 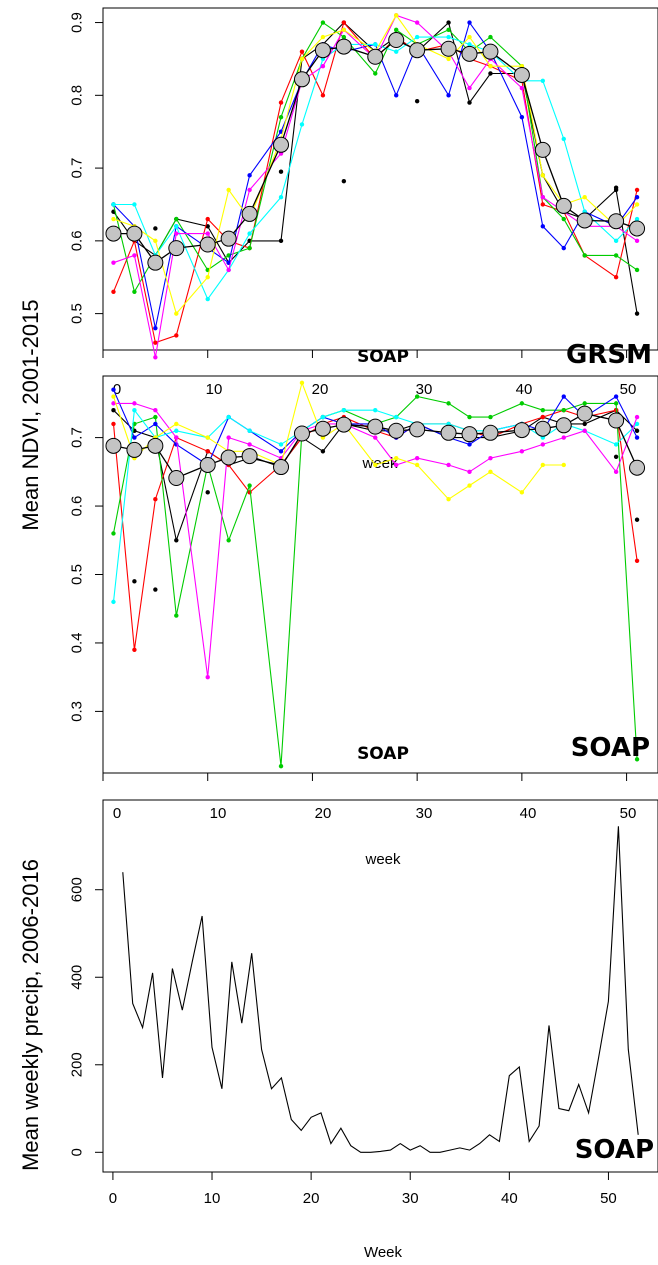 What do you see at coordinates (338, 440) in the screenshot?
I see `series-line` at bounding box center [338, 440].